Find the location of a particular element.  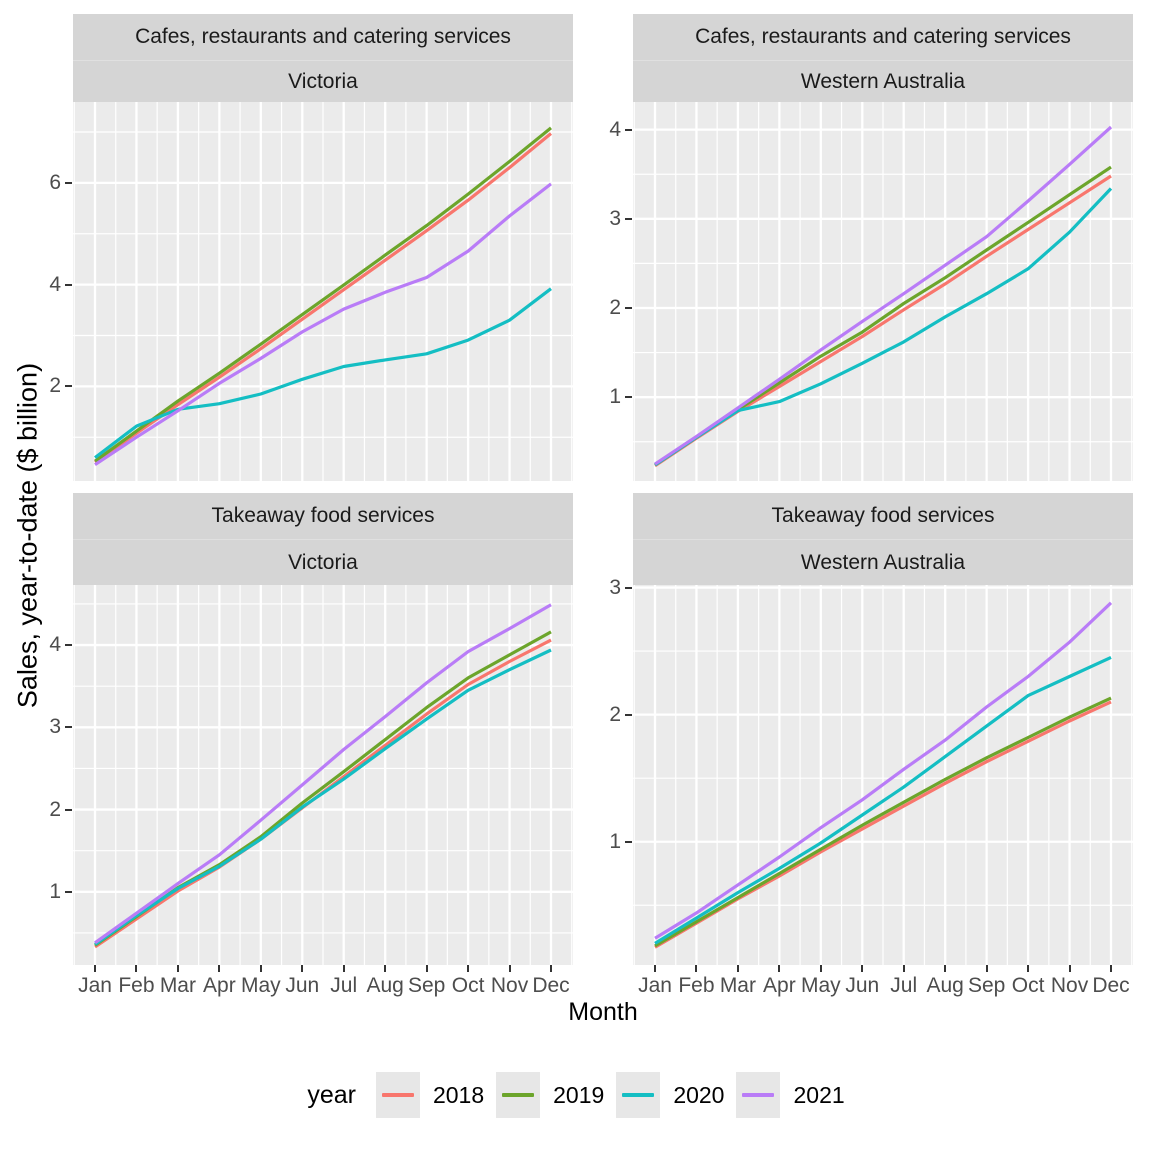

legend-key-2020 is located at coordinates (638, 1095).